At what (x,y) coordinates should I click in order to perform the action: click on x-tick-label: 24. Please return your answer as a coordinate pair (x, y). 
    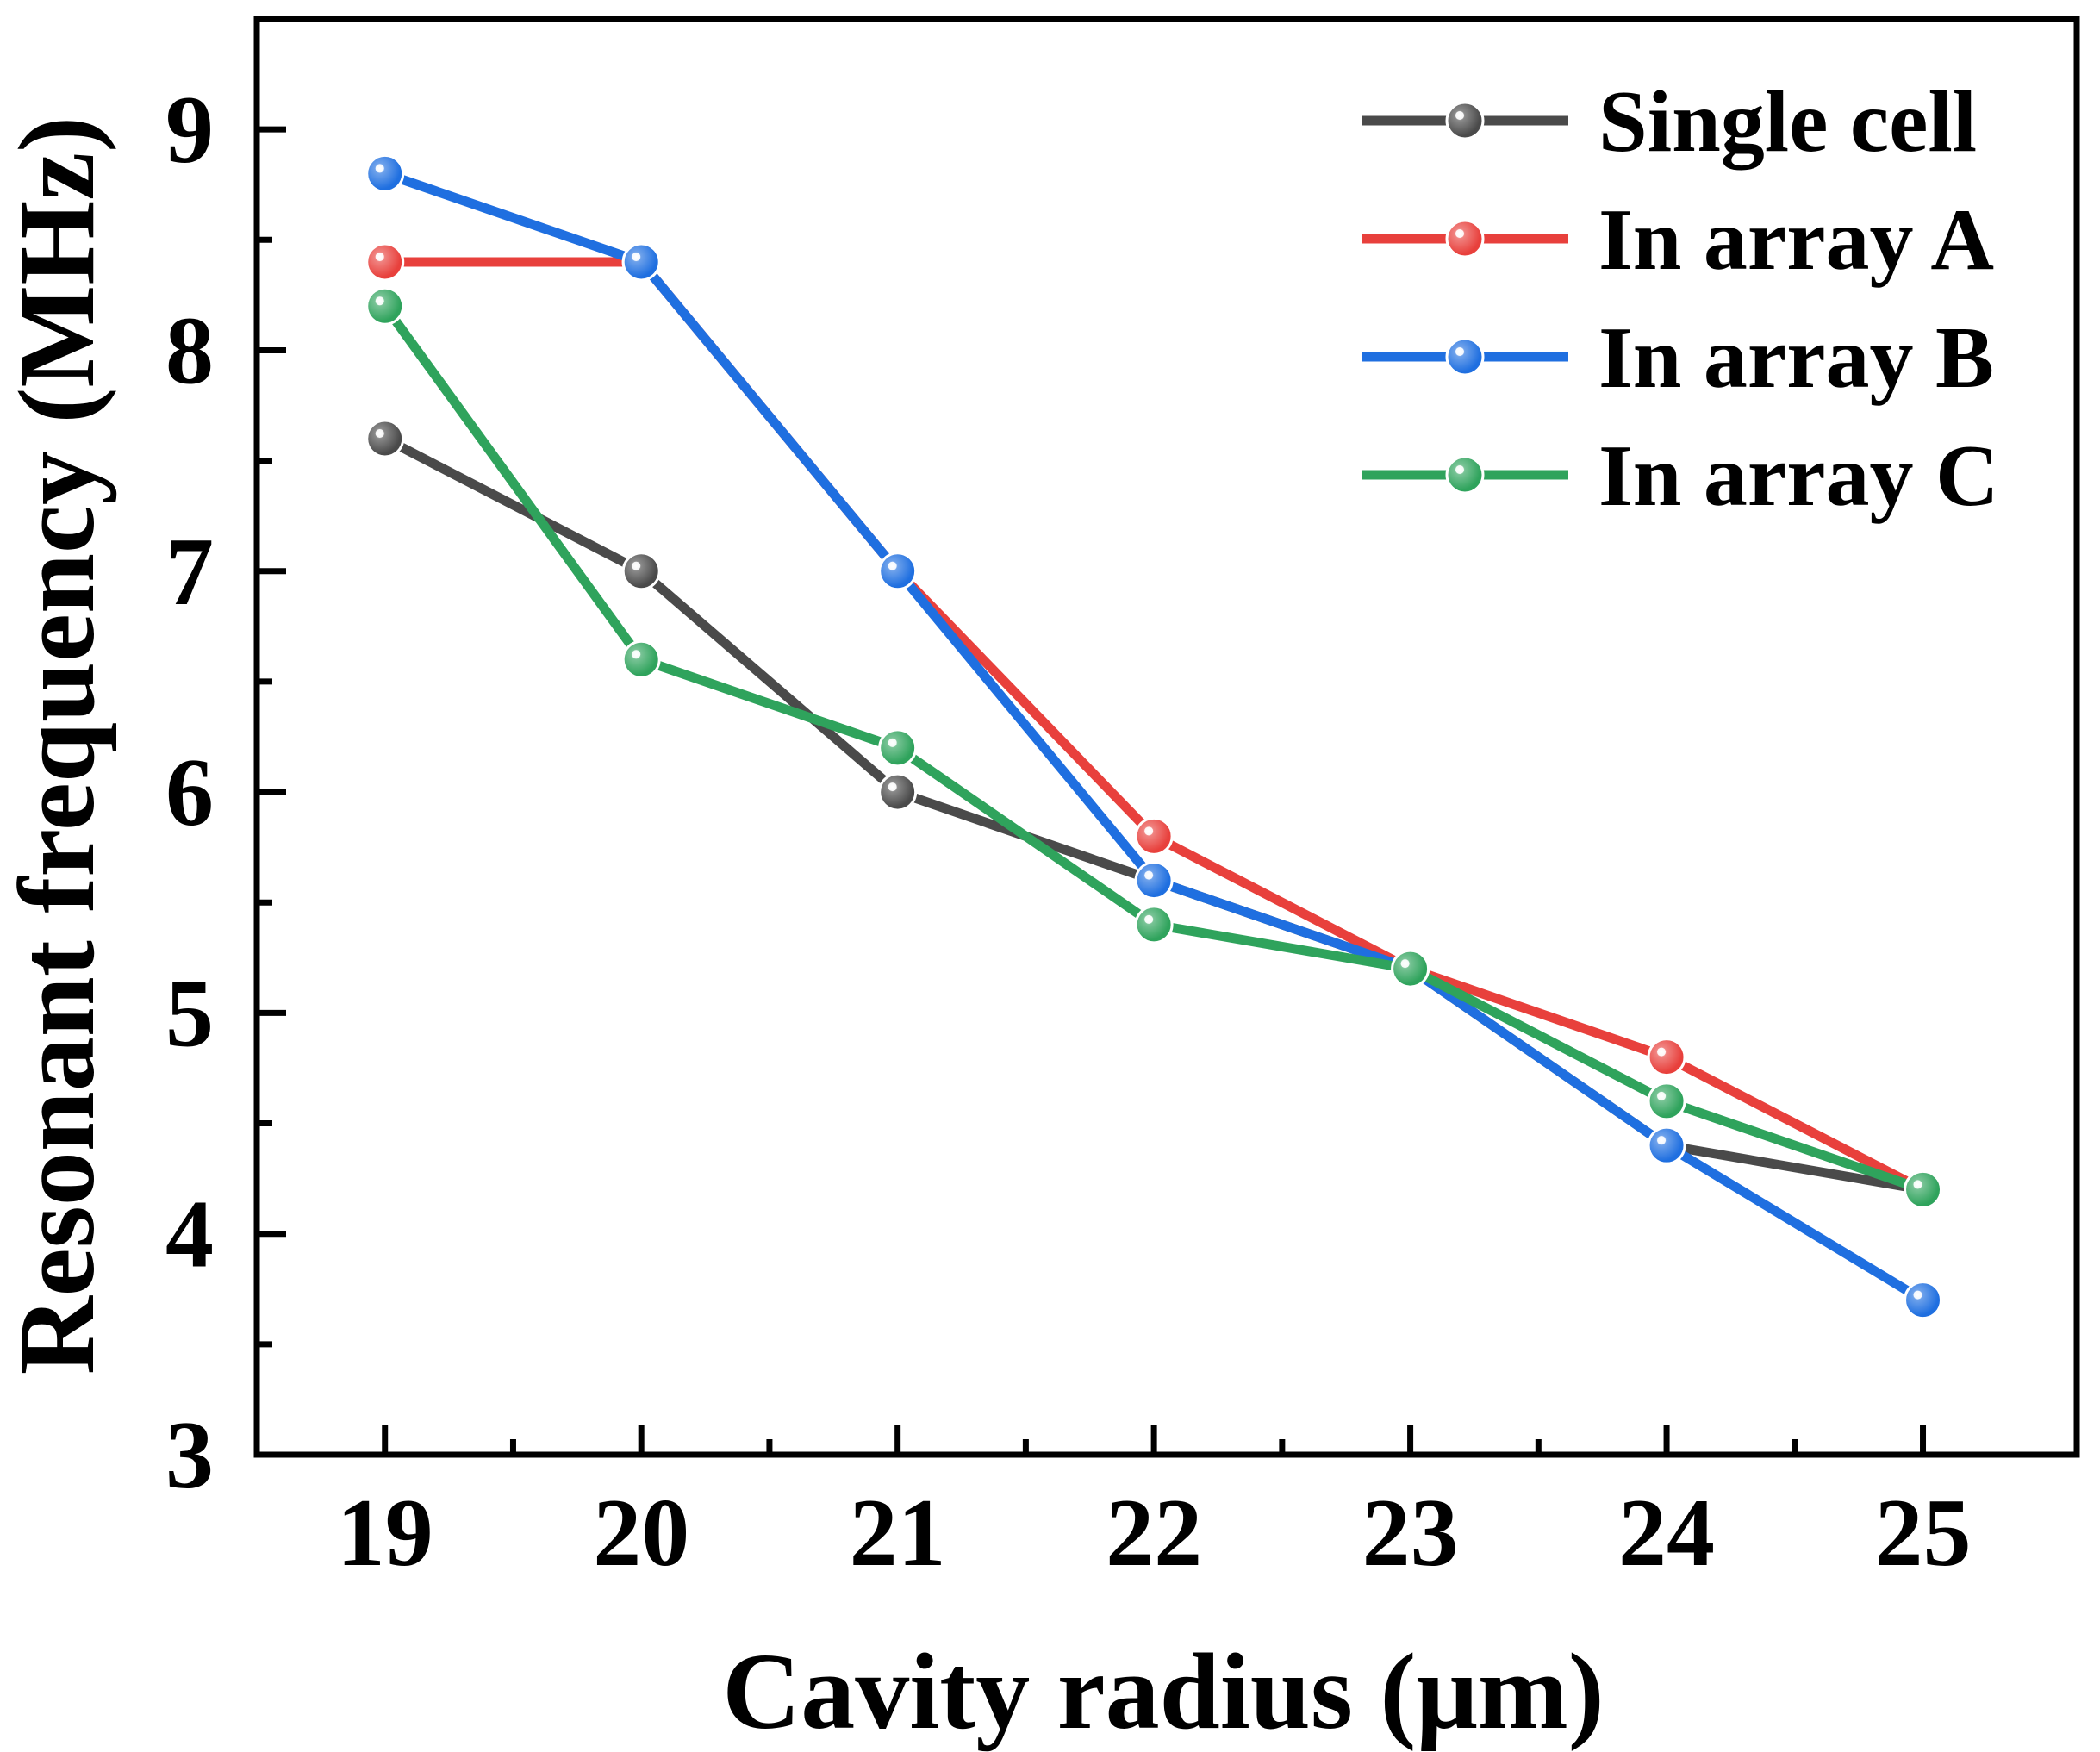
    Looking at the image, I should click on (1666, 1533).